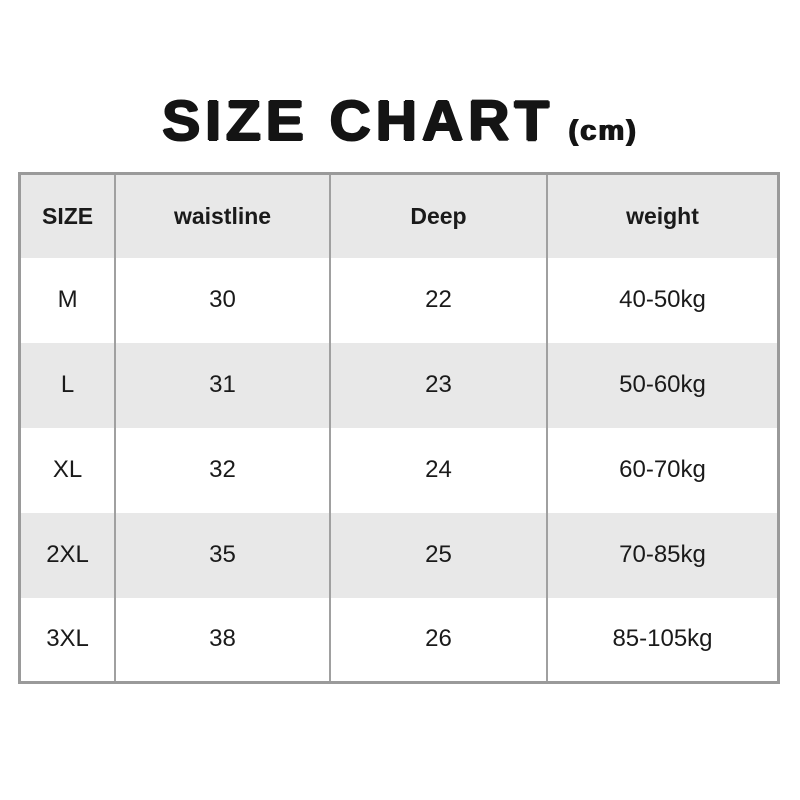  I want to click on cell-weight: 40-50kg, so click(662, 300).